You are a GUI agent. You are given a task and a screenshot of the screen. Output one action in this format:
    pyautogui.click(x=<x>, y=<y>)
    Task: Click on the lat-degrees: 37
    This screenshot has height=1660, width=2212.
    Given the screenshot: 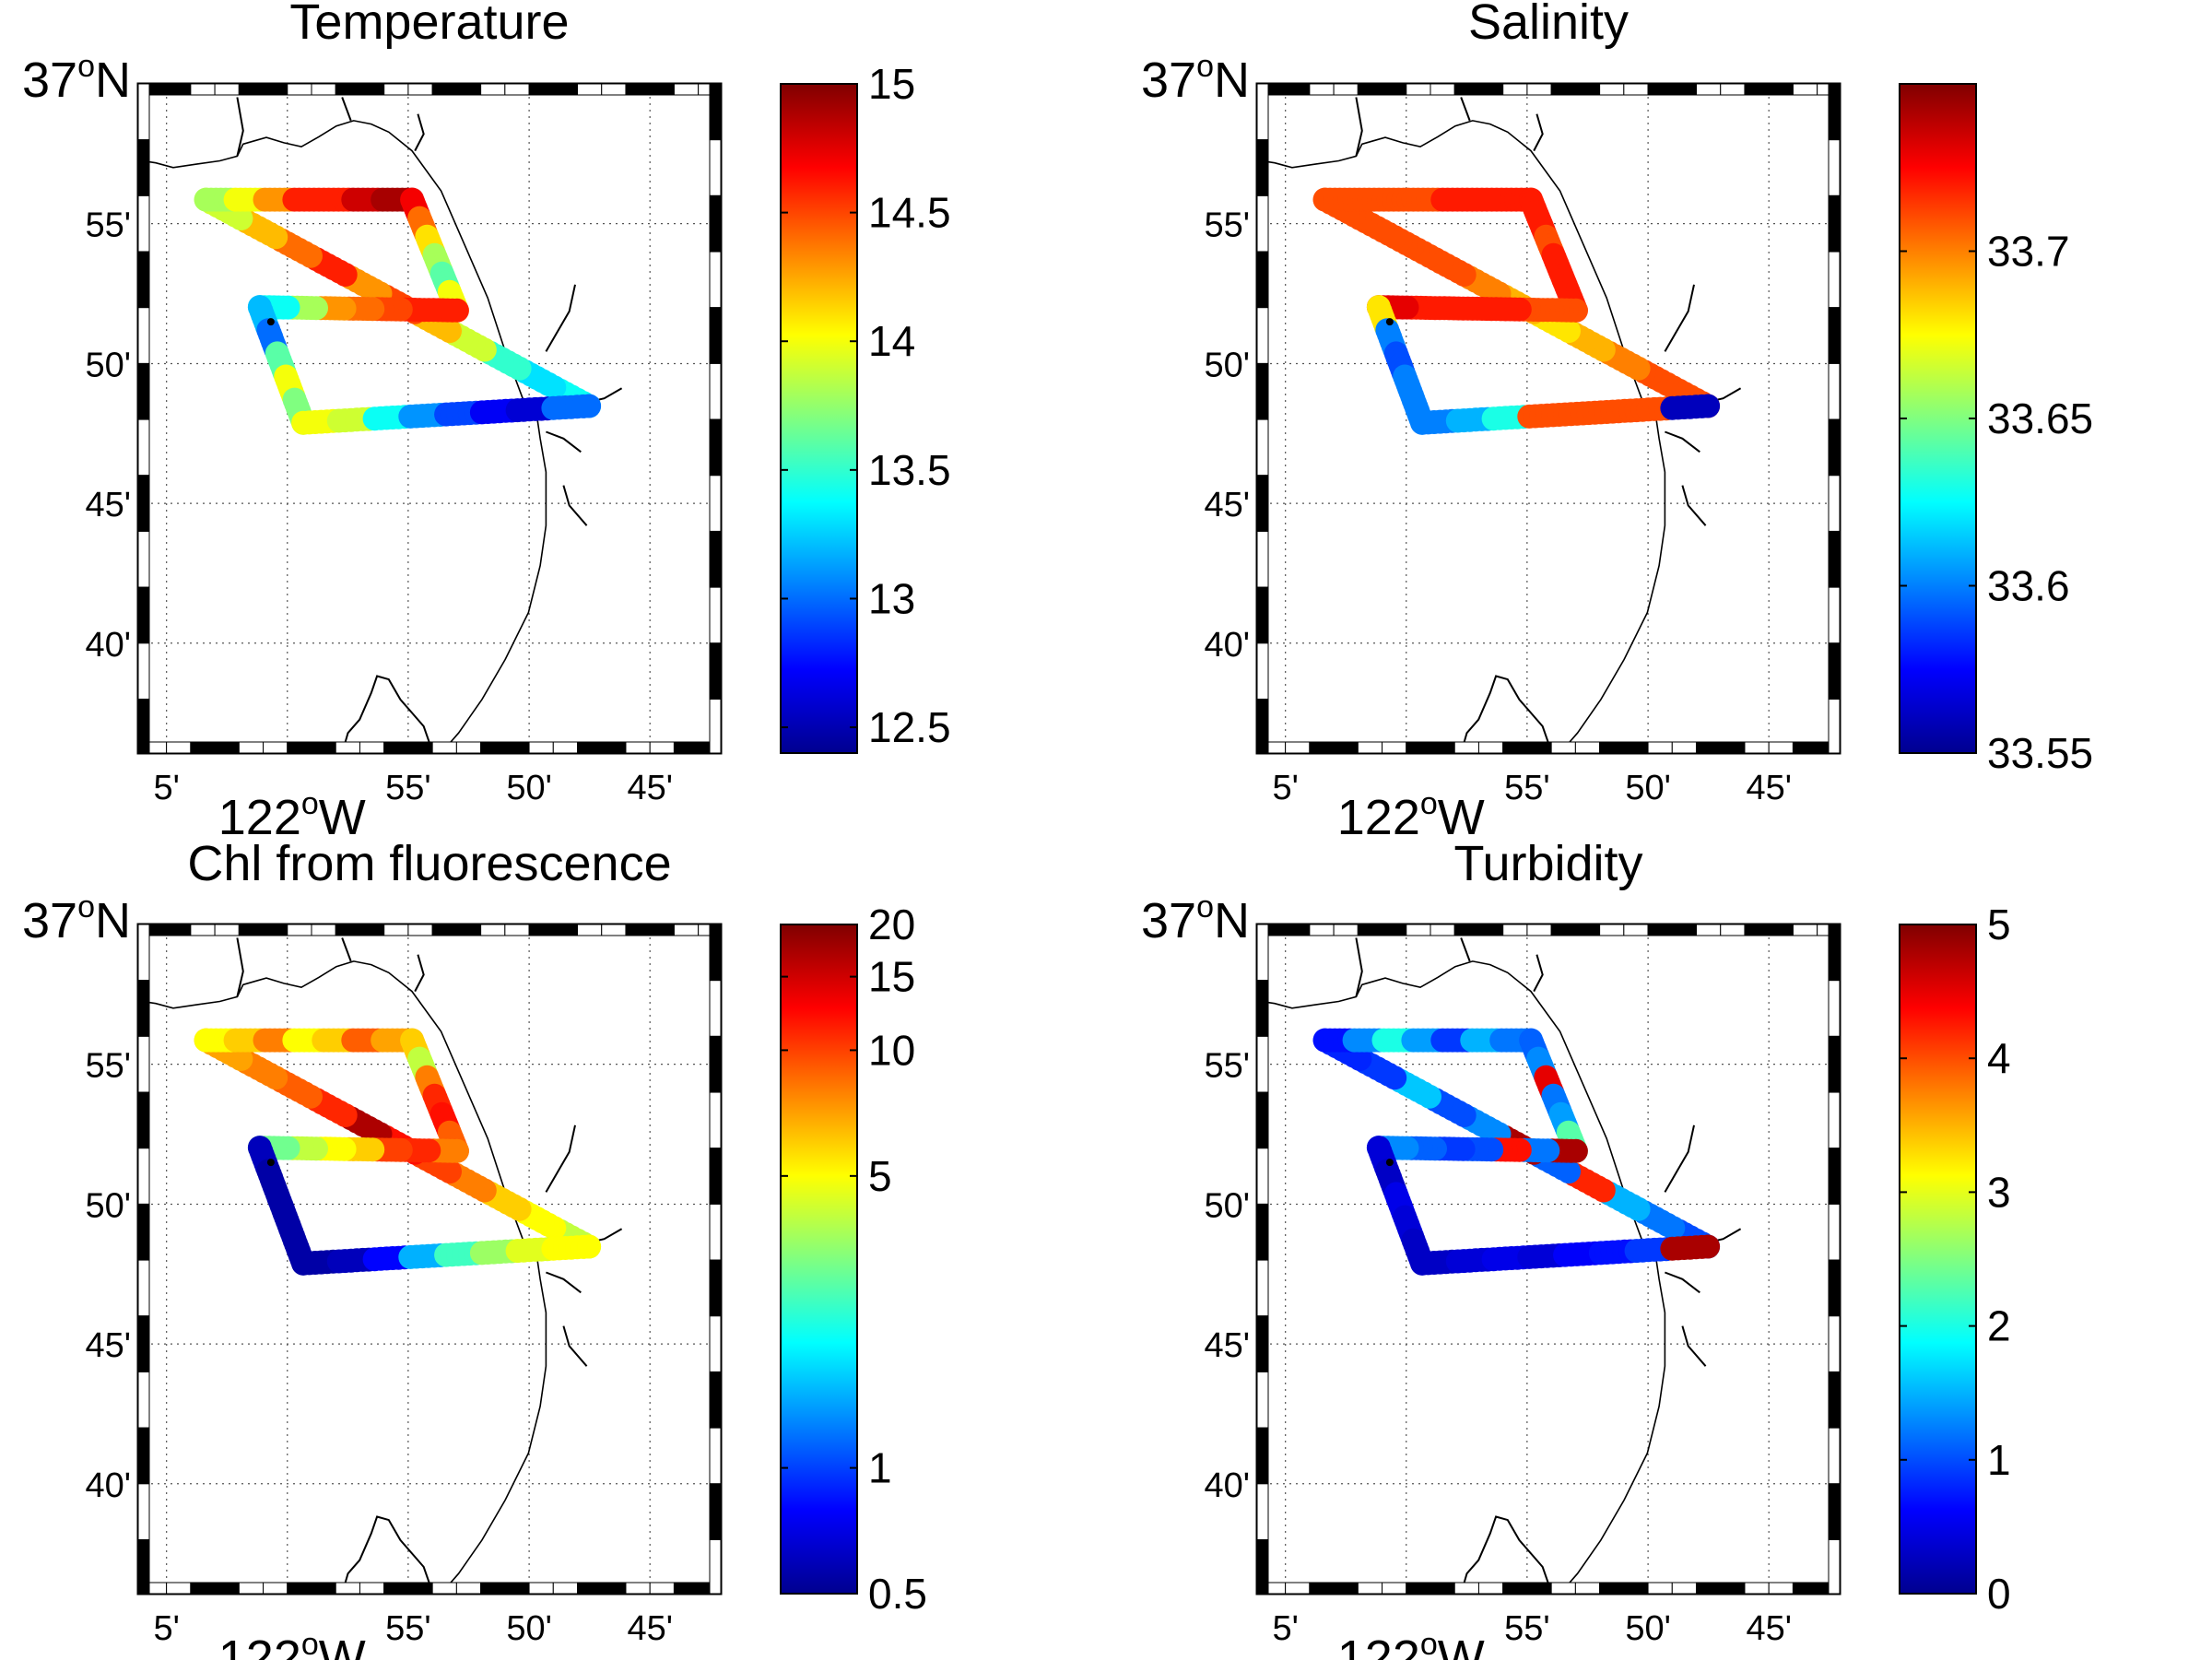 What is the action you would take?
    pyautogui.click(x=49, y=80)
    